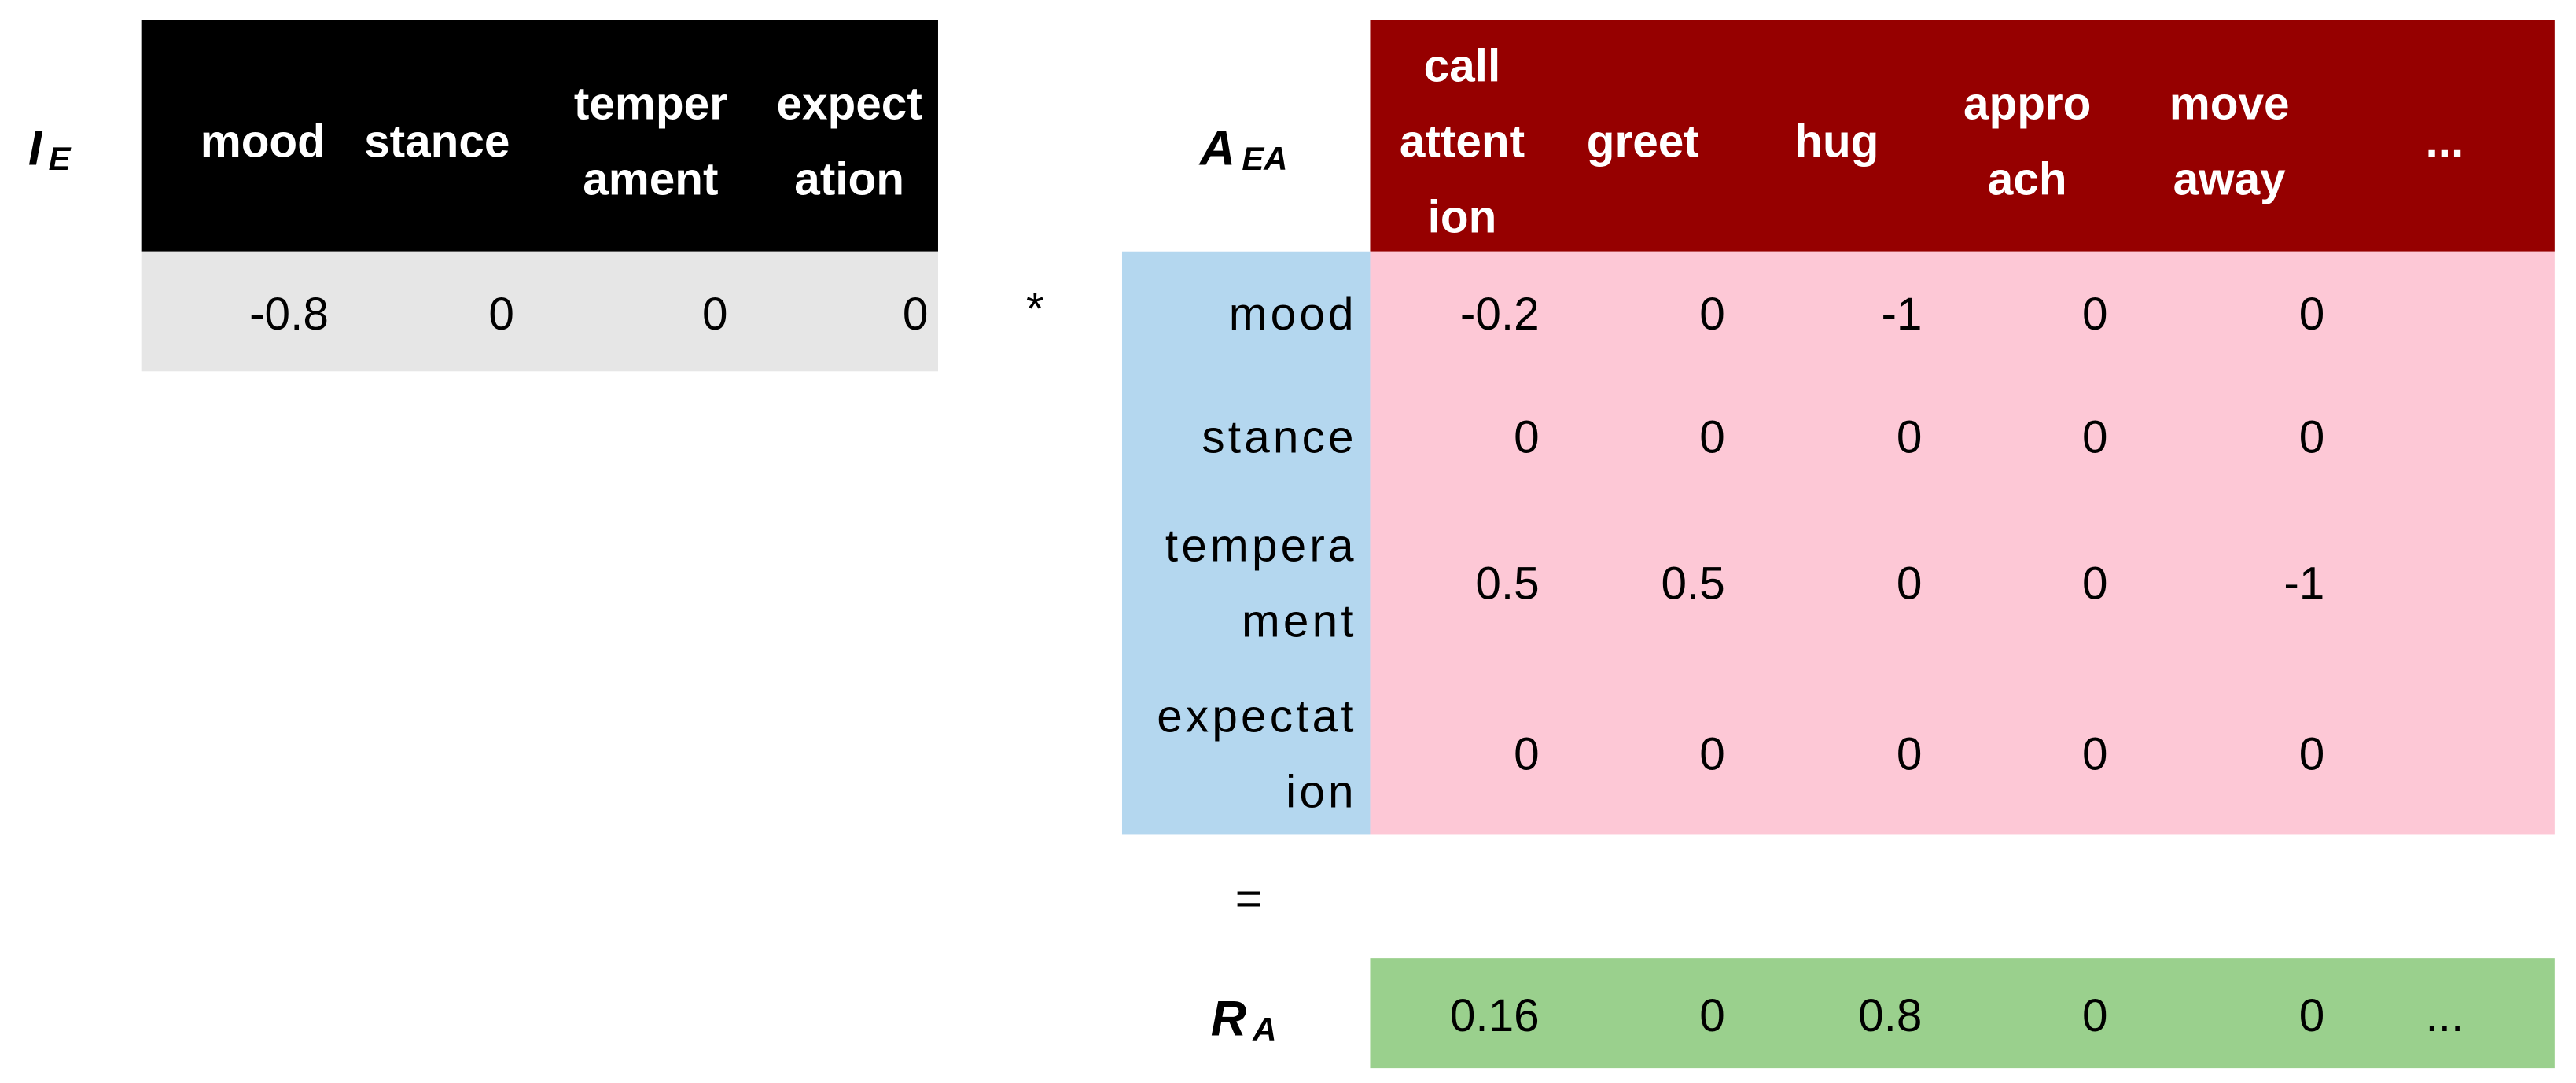  Describe the element at coordinates (1890, 1016) in the screenshot. I see `result-value: 0.8` at that location.